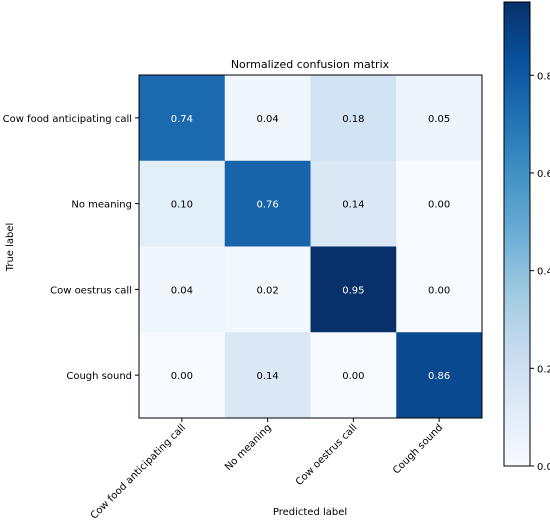 This screenshot has width=550, height=530. What do you see at coordinates (543, 369) in the screenshot?
I see `colorbar-tick-label: 0.2` at bounding box center [543, 369].